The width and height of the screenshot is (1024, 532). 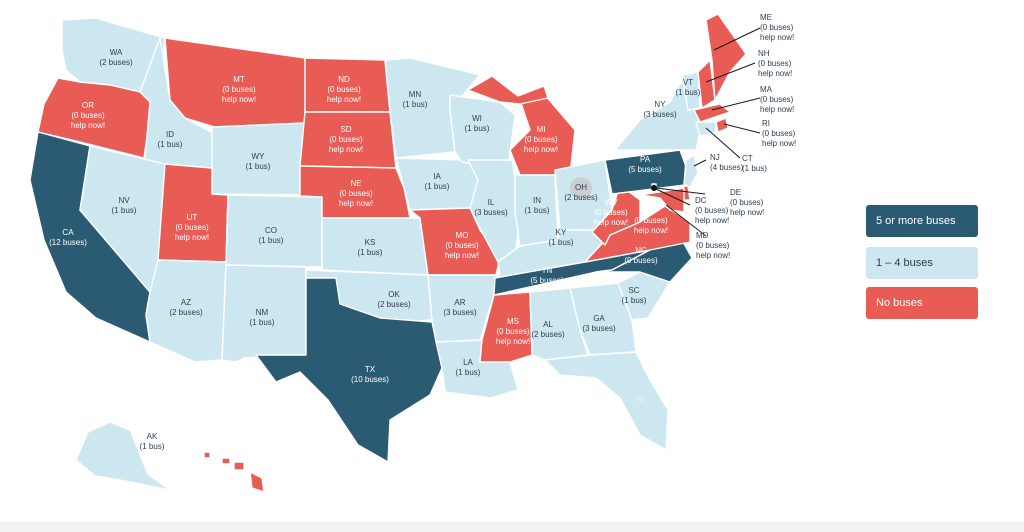 What do you see at coordinates (264, 313) in the screenshot?
I see `state-NM` at bounding box center [264, 313].